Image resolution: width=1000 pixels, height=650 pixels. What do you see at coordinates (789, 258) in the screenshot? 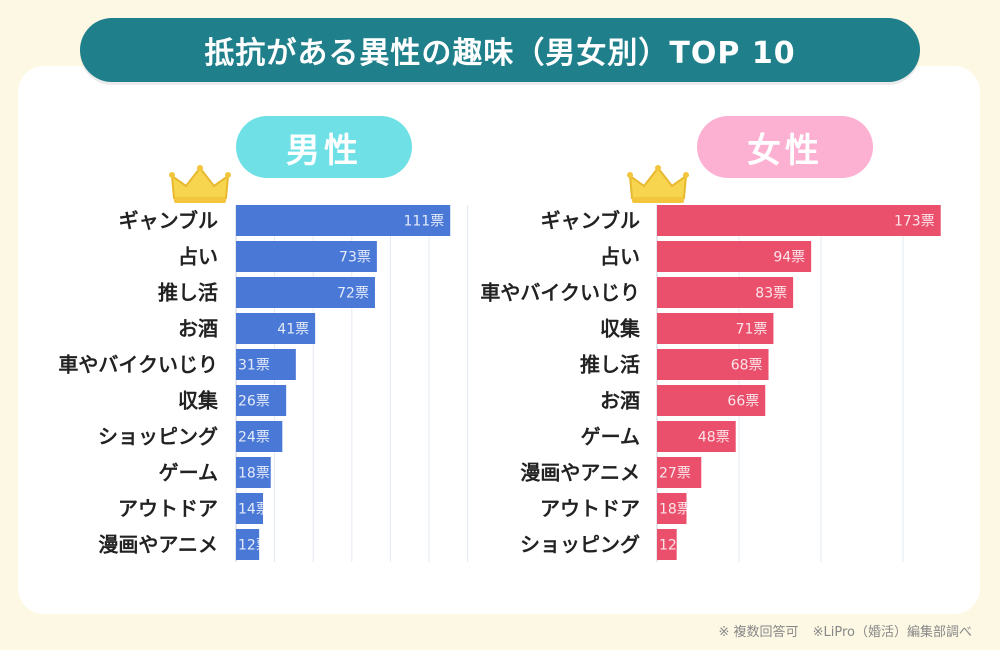
I see `female-value-label: 94票` at bounding box center [789, 258].